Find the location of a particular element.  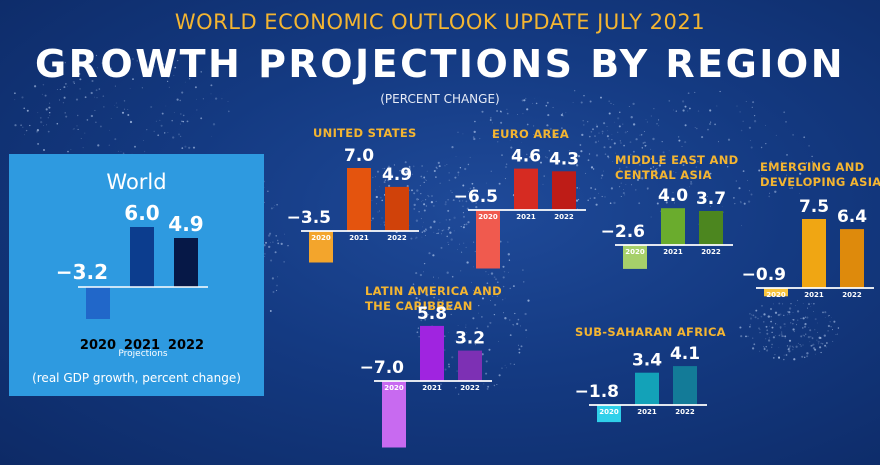

unit-label: (PERCENT CHANGE) is located at coordinates (440, 99).